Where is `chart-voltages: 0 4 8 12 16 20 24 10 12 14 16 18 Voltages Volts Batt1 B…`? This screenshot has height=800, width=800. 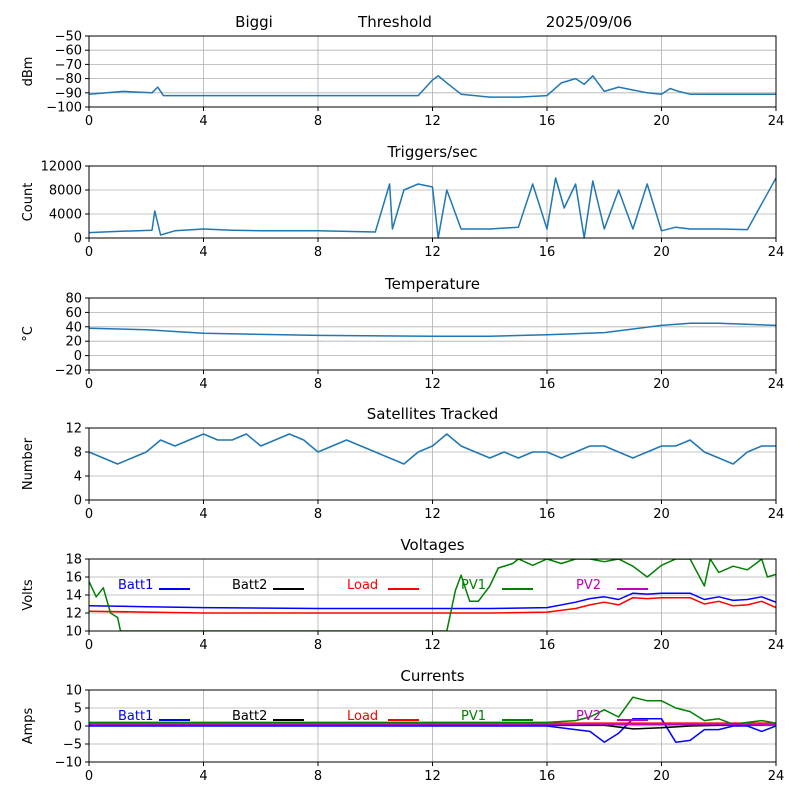
chart-voltages: 0 4 8 12 16 20 24 10 12 14 16 18 Voltages Volts Batt1 B… is located at coordinates (402, 594).